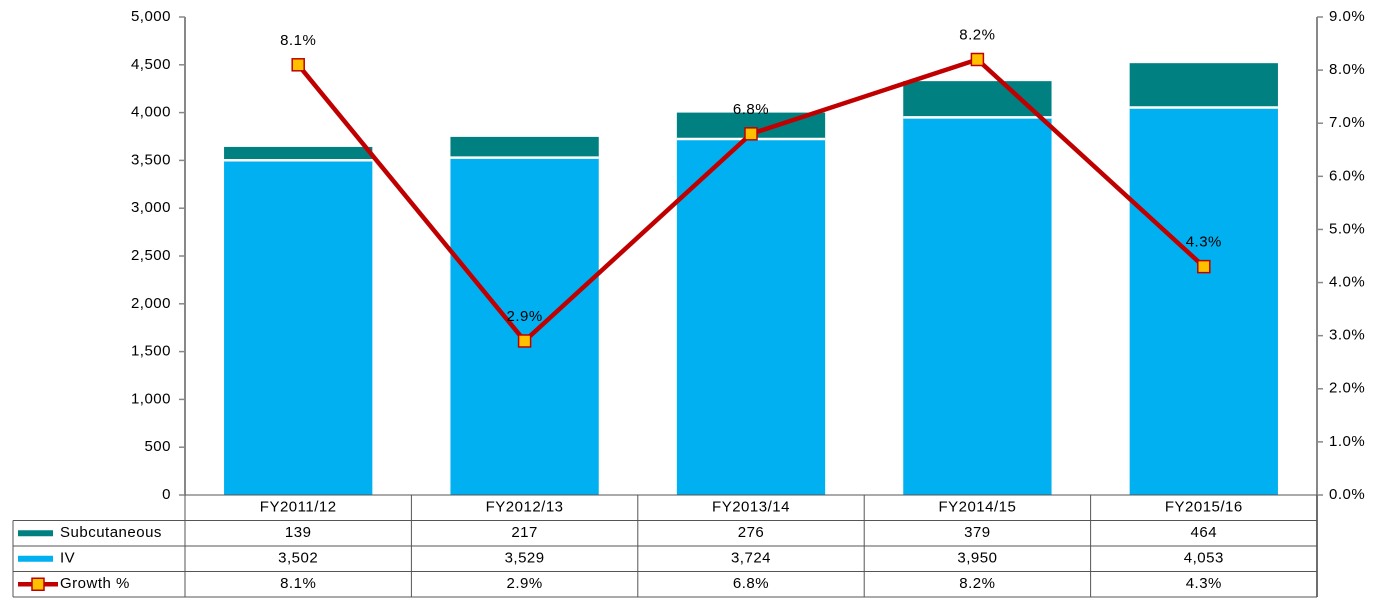 Image resolution: width=1386 pixels, height=603 pixels. Describe the element at coordinates (1347, 335) in the screenshot. I see `y2-tick-label: 3.0%` at that location.